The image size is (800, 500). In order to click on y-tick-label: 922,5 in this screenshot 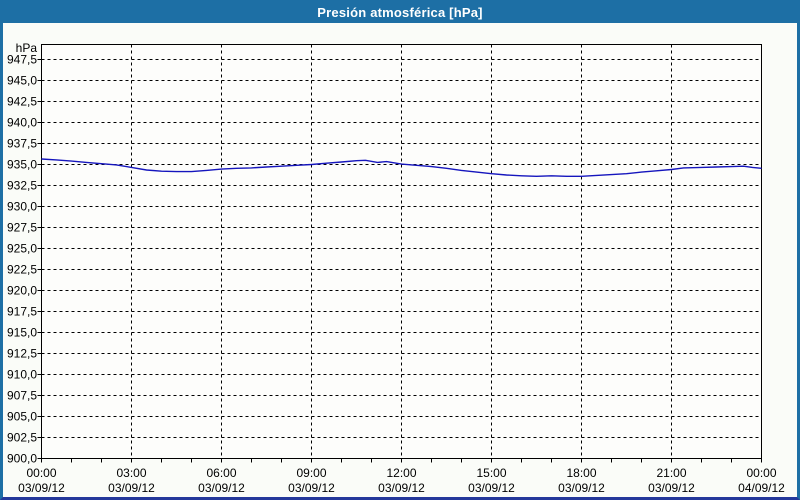, I will do `click(22, 270)`.